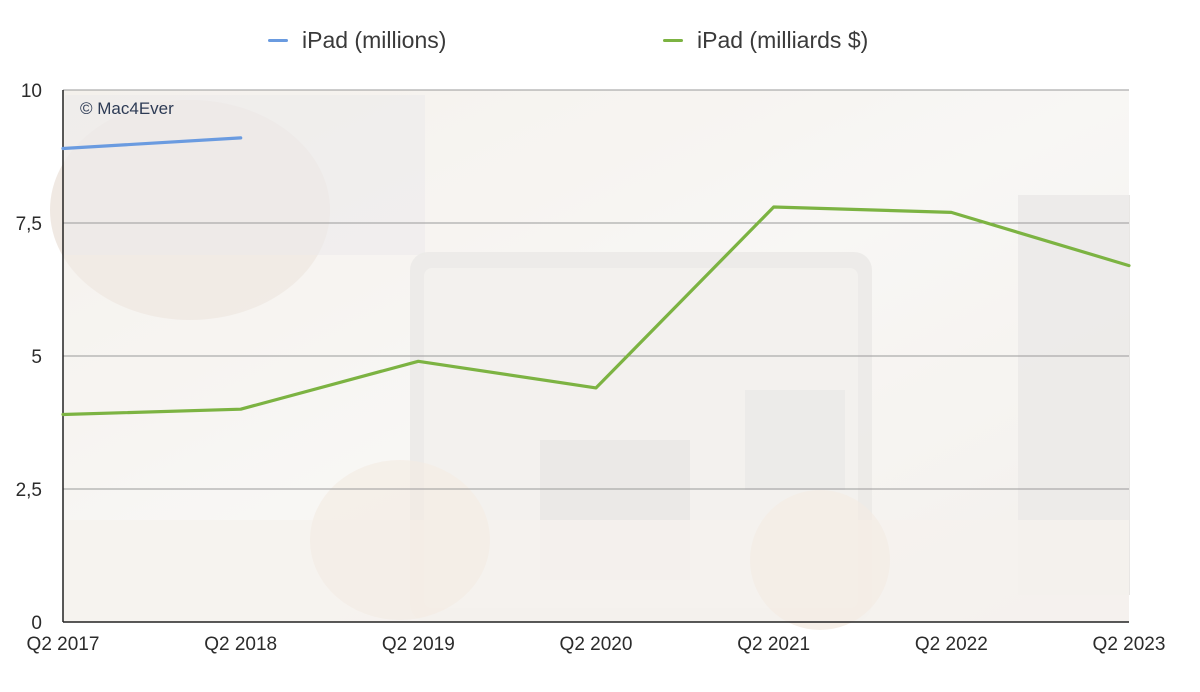  Describe the element at coordinates (773, 644) in the screenshot. I see `x-tick-label: Q2 2021` at that location.